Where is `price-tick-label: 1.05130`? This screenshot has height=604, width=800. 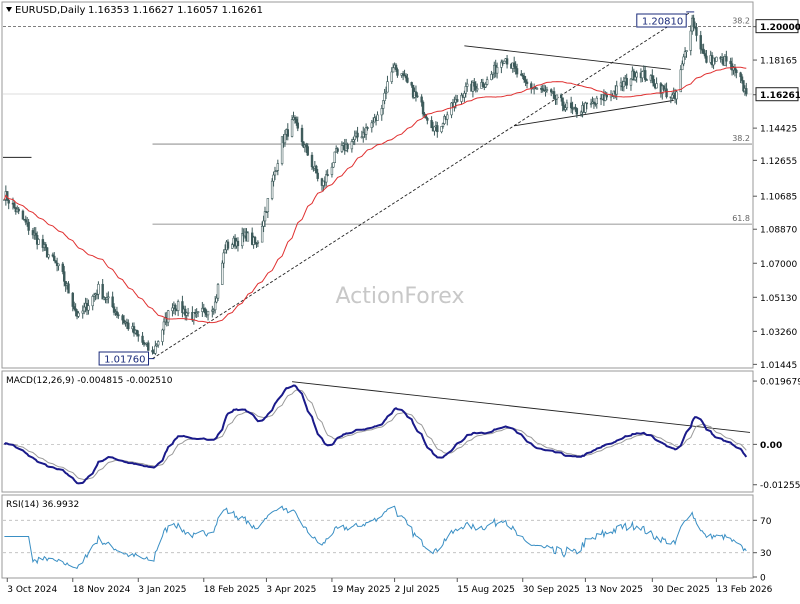 price-tick-label: 1.05130 is located at coordinates (778, 299).